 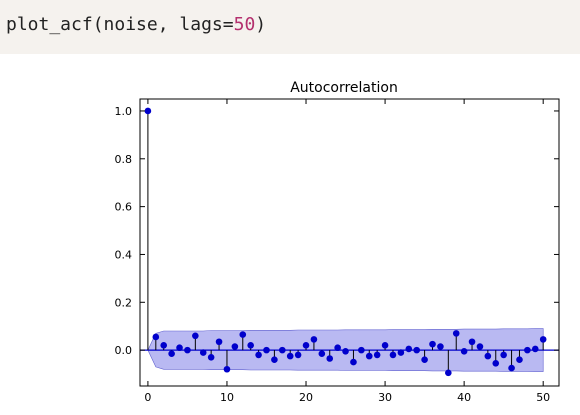 What do you see at coordinates (543, 397) in the screenshot?
I see `x-tick-label-50: 50` at bounding box center [543, 397].